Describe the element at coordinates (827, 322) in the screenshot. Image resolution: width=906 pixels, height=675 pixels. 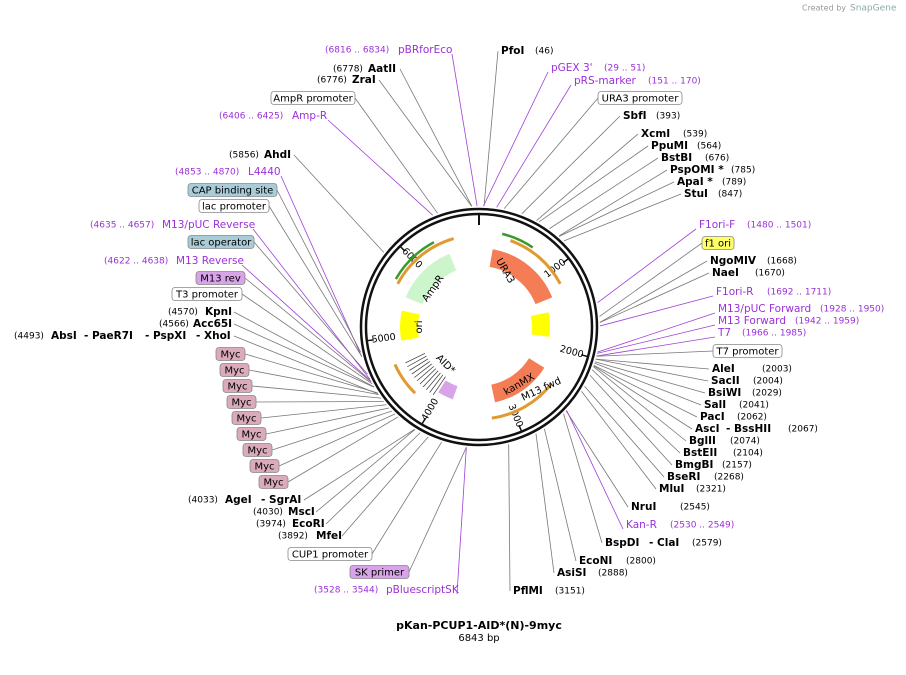
I see `primer-range: (1942 .. 1959)` at that location.